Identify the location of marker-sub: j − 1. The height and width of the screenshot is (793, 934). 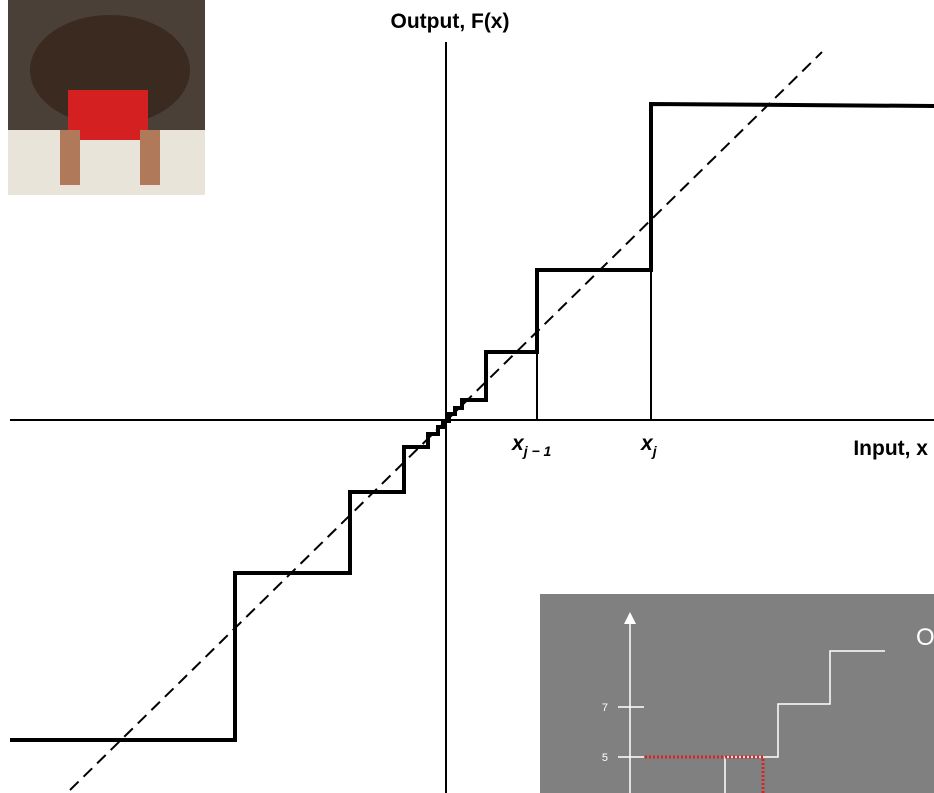
(537, 451).